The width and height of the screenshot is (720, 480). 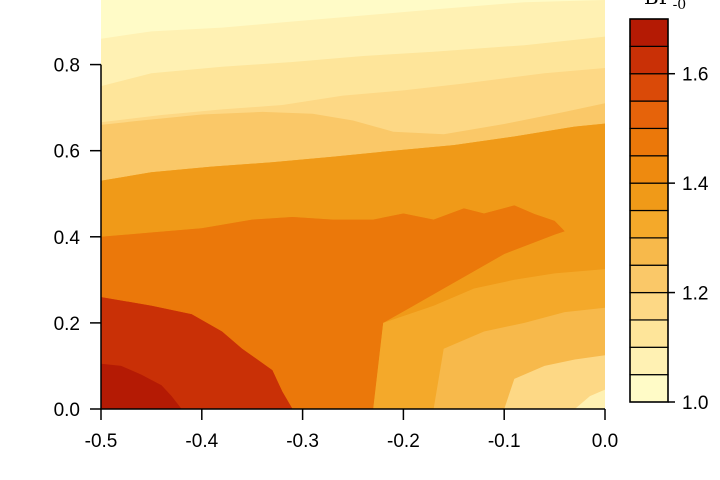 What do you see at coordinates (67, 410) in the screenshot?
I see `y-tick-label: 0.0` at bounding box center [67, 410].